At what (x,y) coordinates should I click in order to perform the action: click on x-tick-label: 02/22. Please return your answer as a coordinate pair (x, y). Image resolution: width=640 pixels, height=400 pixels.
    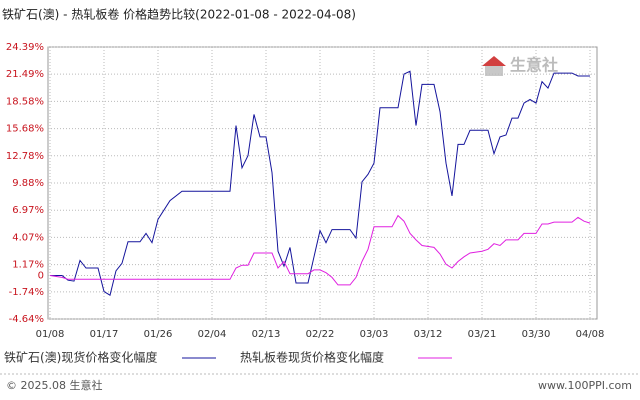
    Looking at the image, I should click on (320, 334).